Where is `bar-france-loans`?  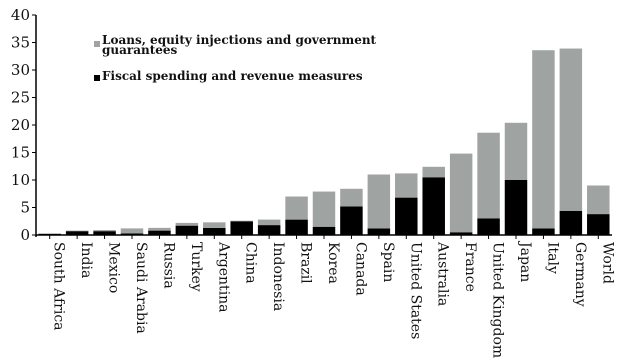 bar-france-loans is located at coordinates (461, 193).